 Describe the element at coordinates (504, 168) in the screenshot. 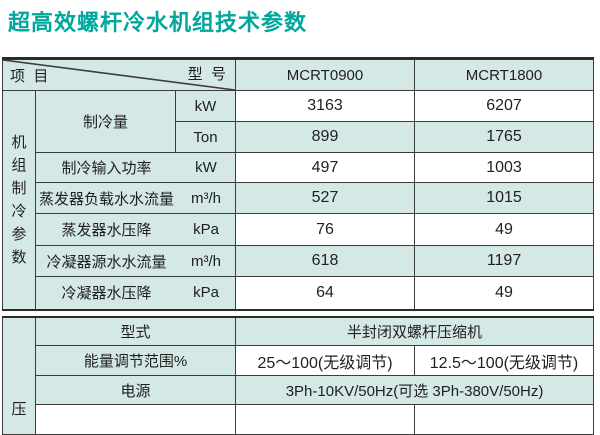

I see `value-cell: 1003` at that location.